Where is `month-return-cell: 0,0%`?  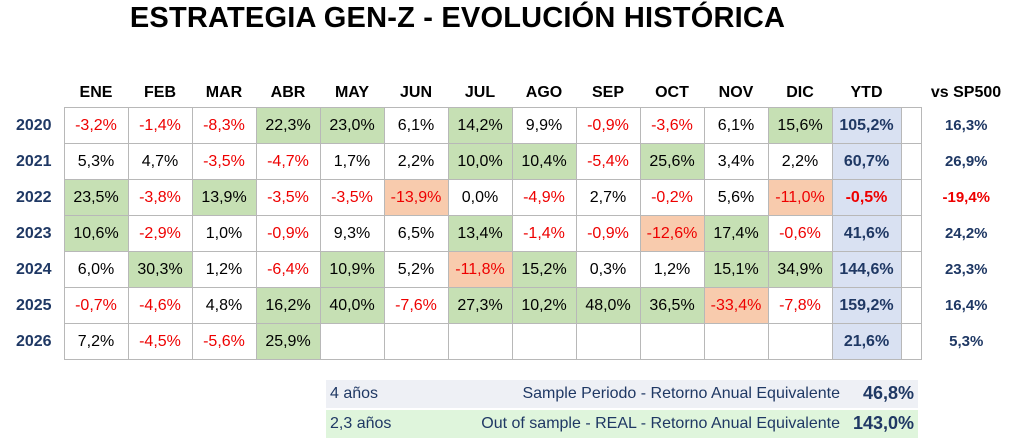 month-return-cell: 0,0% is located at coordinates (480, 197).